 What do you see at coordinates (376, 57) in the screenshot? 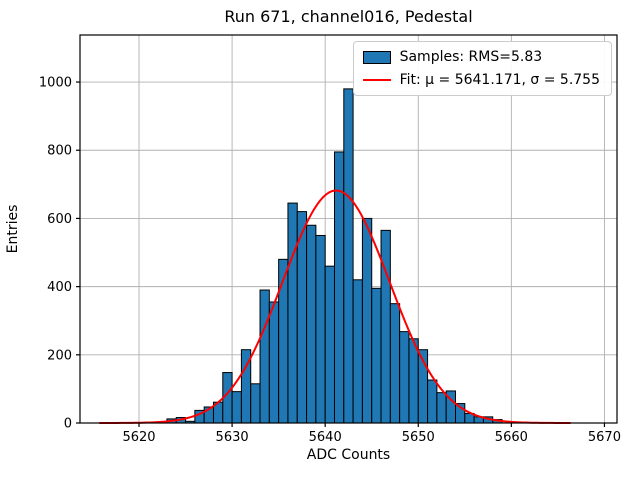
I see `samples-swatch` at bounding box center [376, 57].